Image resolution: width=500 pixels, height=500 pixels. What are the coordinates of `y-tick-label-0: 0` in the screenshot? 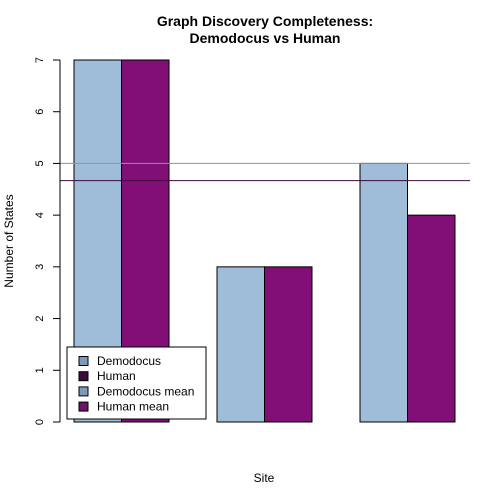 It's located at (40, 422).